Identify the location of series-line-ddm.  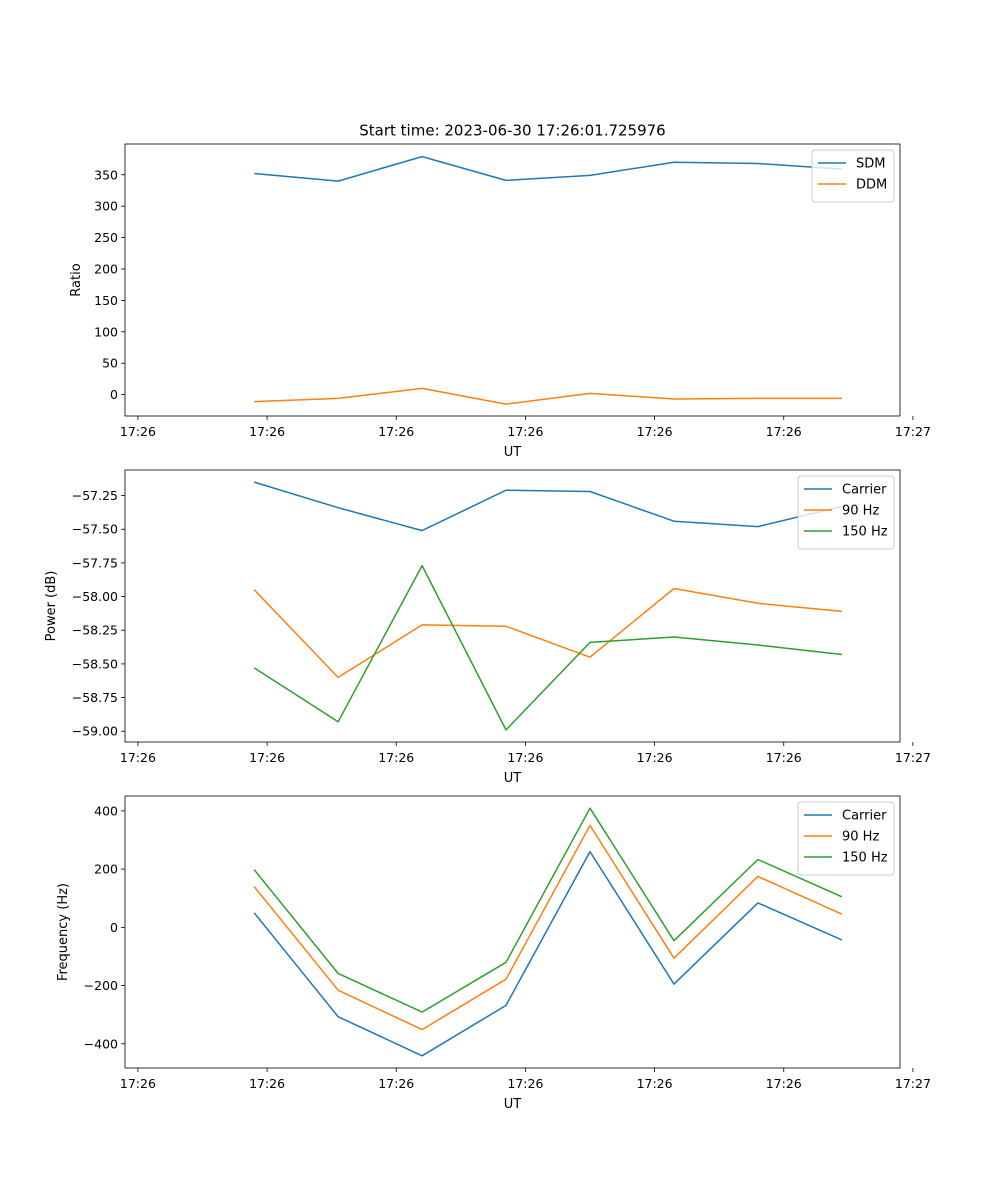
(548, 396).